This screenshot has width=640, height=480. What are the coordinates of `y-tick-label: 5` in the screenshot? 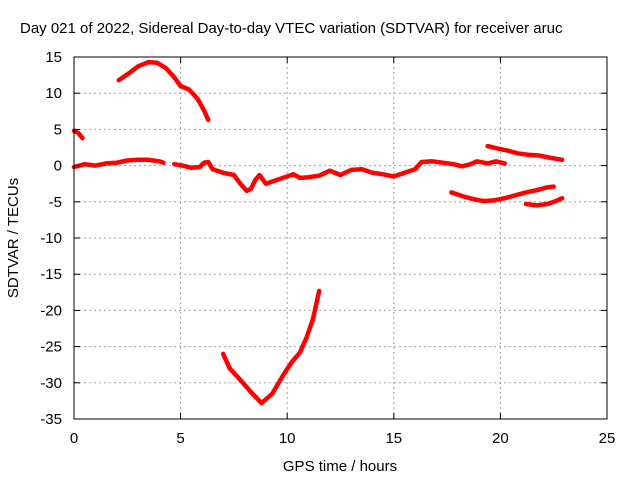 It's located at (58, 129).